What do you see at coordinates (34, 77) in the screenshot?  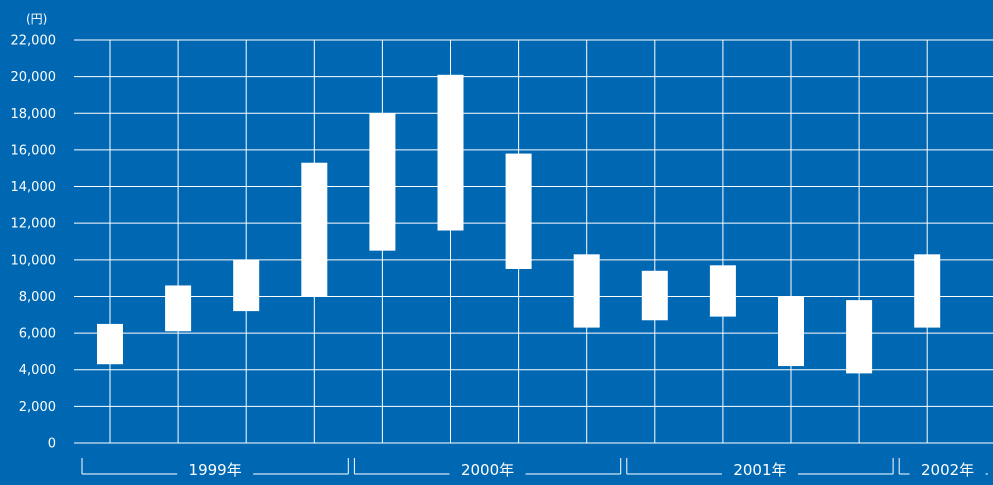 I see `y-tick-label: 20,000` at bounding box center [34, 77].